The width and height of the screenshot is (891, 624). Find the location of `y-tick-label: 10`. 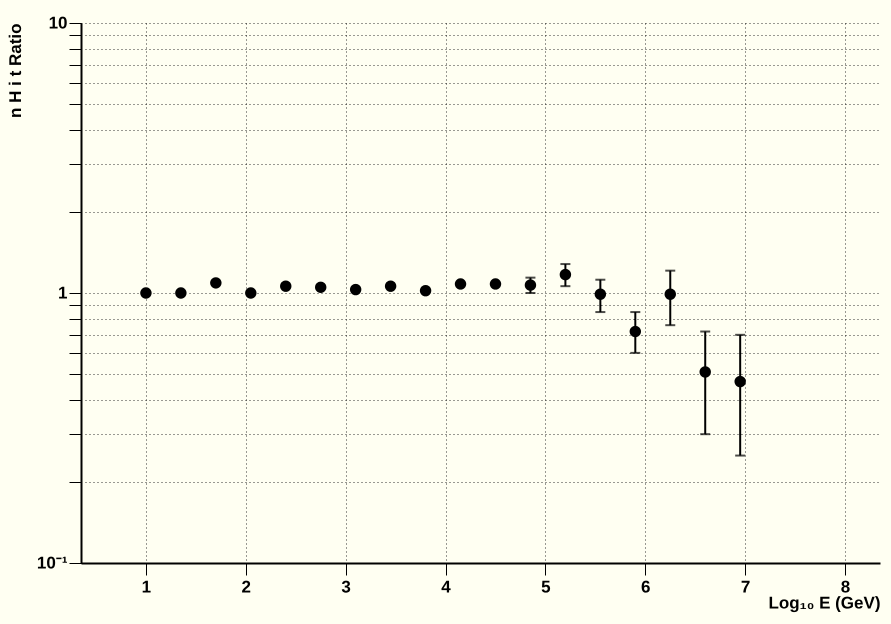

y-tick-label: 10 is located at coordinates (58, 23).